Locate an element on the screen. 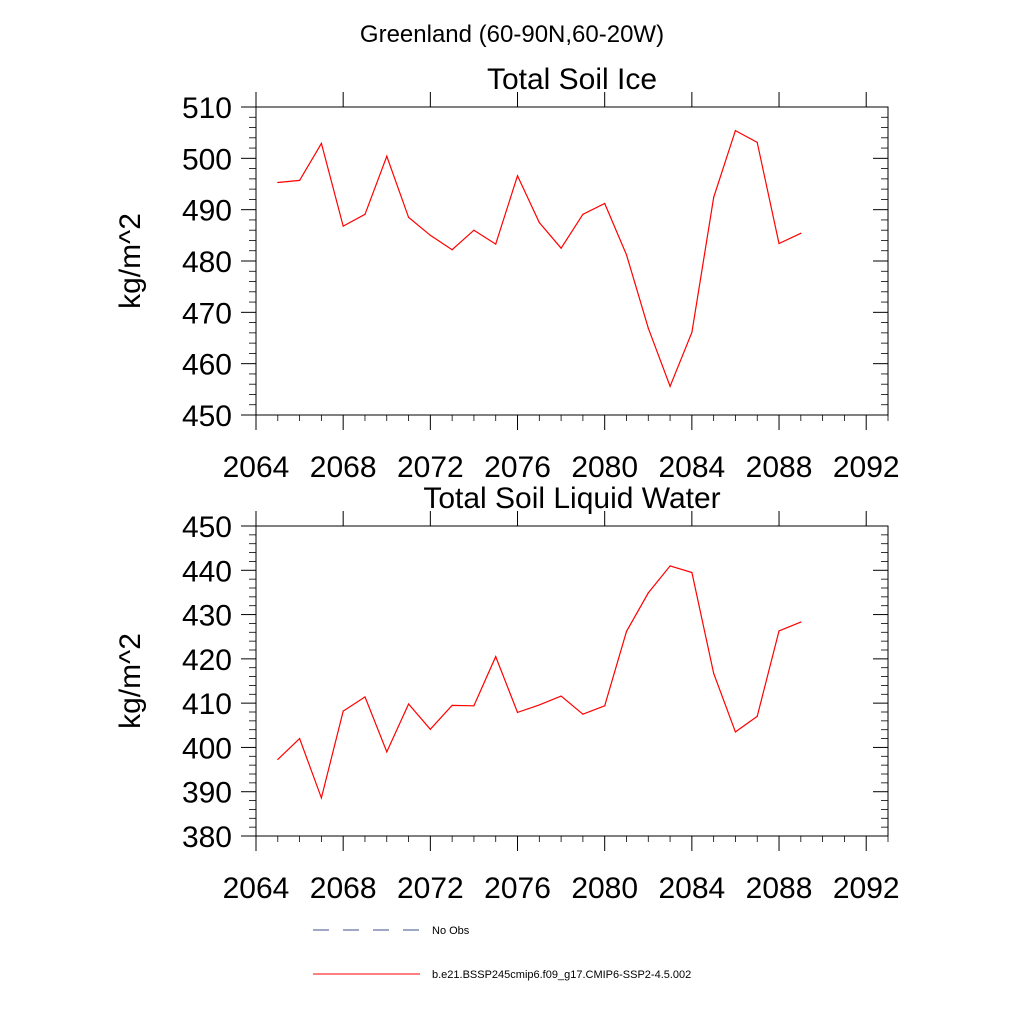  y-tick-label: 470 is located at coordinates (207, 313).